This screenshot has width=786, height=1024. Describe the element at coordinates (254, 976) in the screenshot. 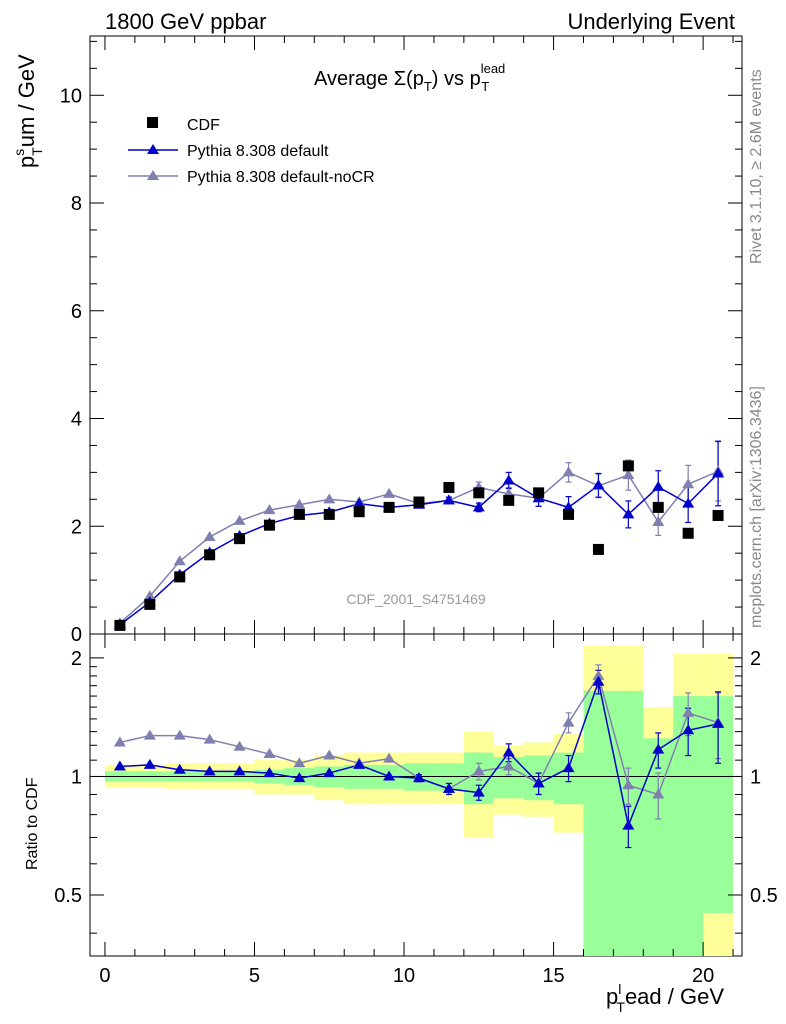

I see `ratio-xtick-label: 5` at that location.